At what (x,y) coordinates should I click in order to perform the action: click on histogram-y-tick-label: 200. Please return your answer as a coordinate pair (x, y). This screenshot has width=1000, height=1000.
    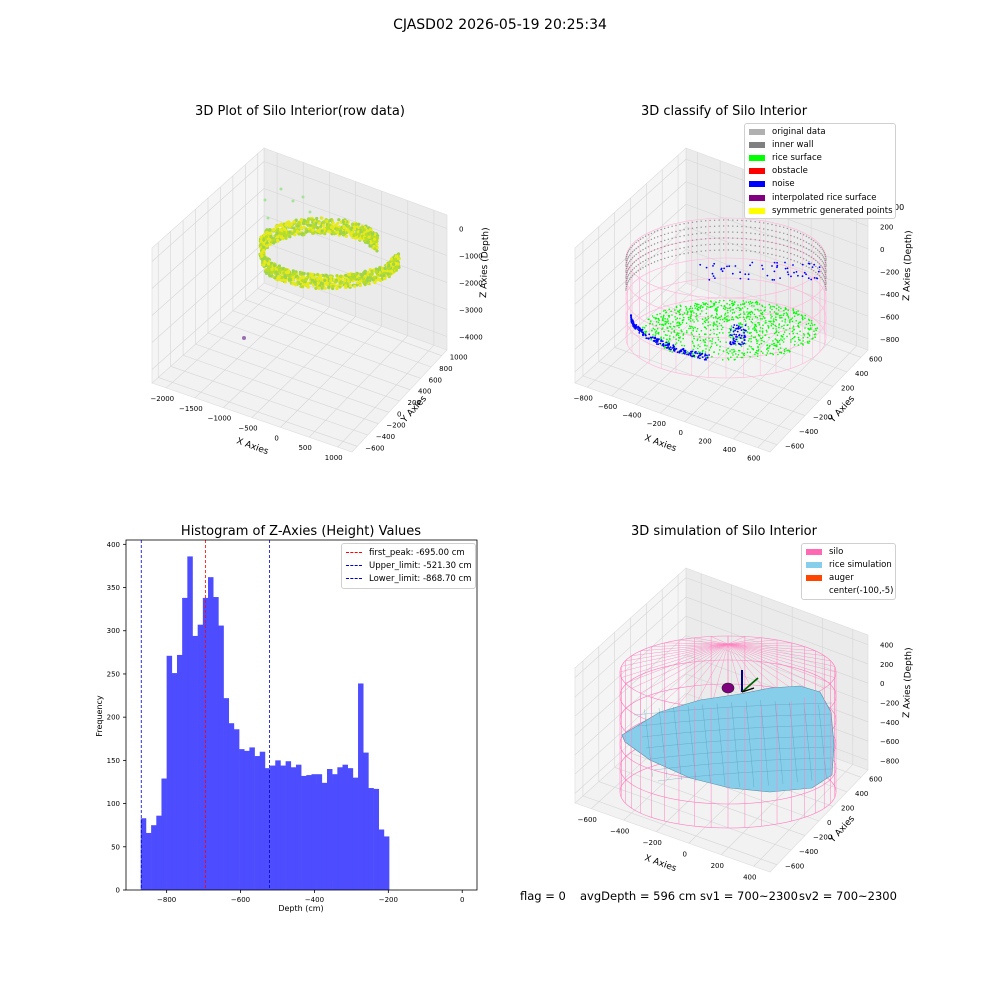
    Looking at the image, I should click on (113, 718).